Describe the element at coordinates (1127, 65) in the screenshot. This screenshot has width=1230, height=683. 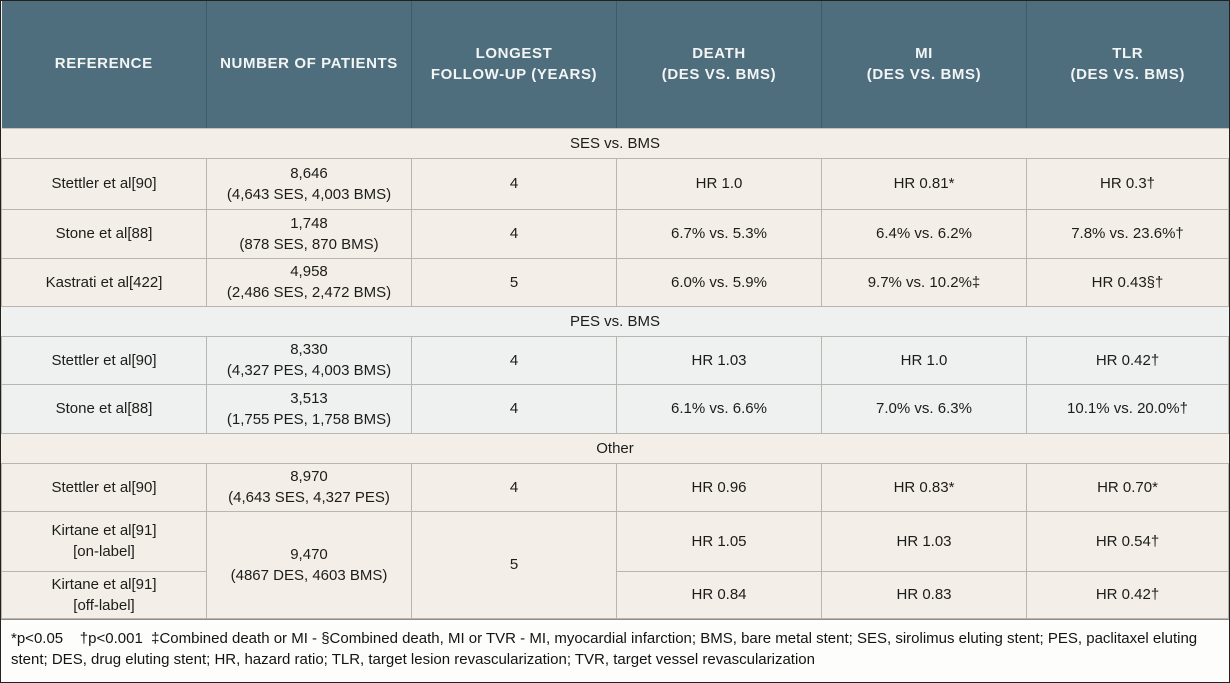
I see `column-header-tlr: TLR (DES VS. BMS)` at that location.